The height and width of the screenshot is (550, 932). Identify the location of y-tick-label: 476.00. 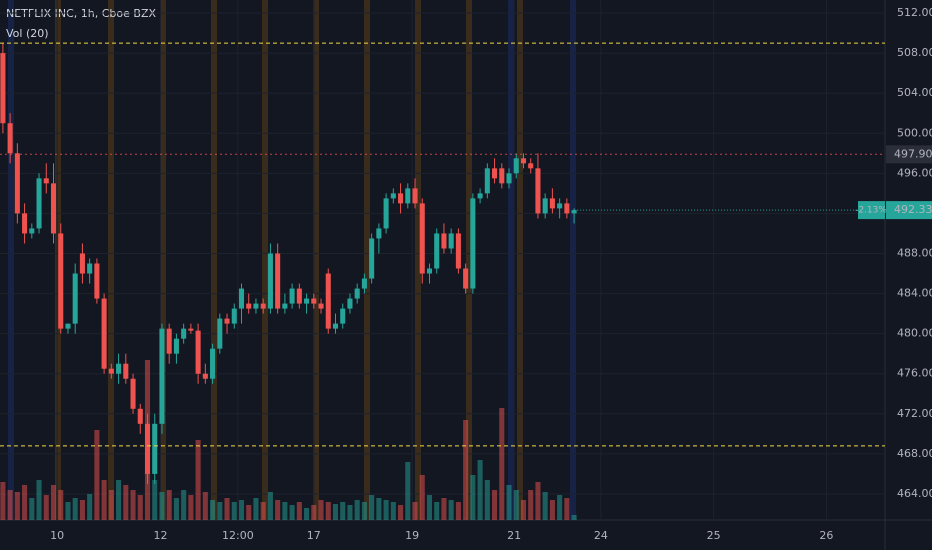
(914, 373).